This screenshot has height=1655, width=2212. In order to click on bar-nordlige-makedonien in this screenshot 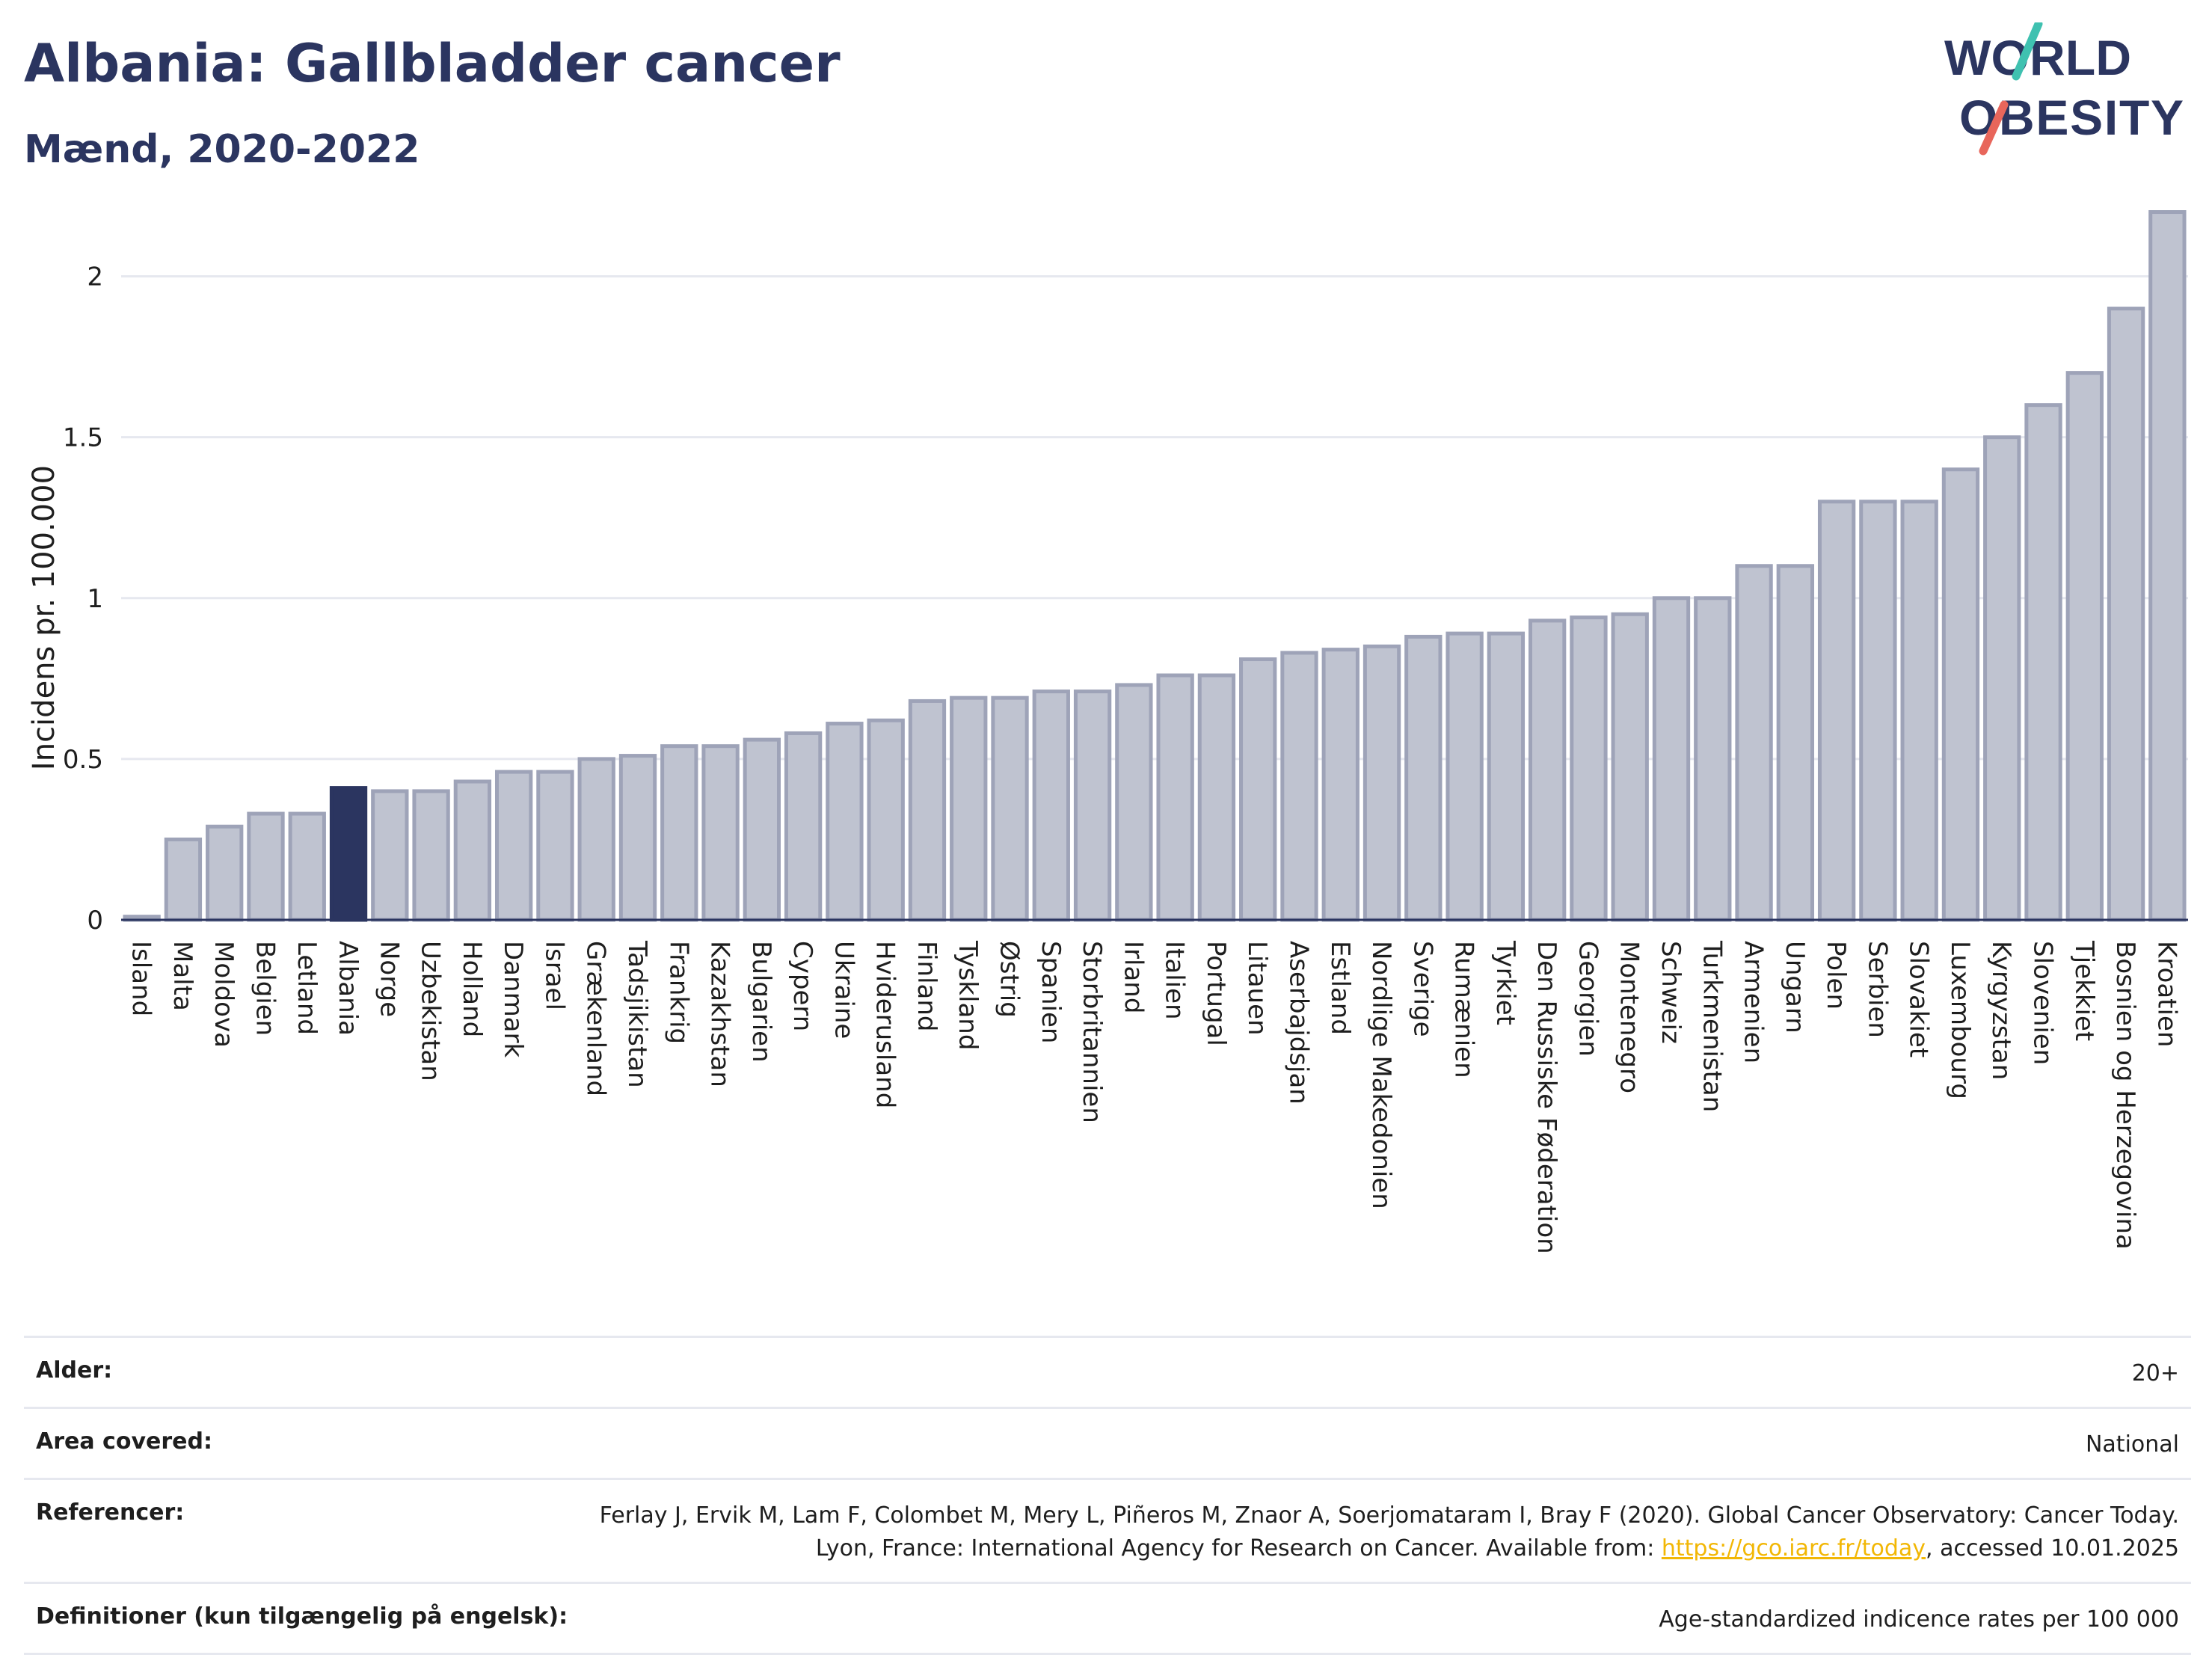, I will do `click(1381, 783)`.